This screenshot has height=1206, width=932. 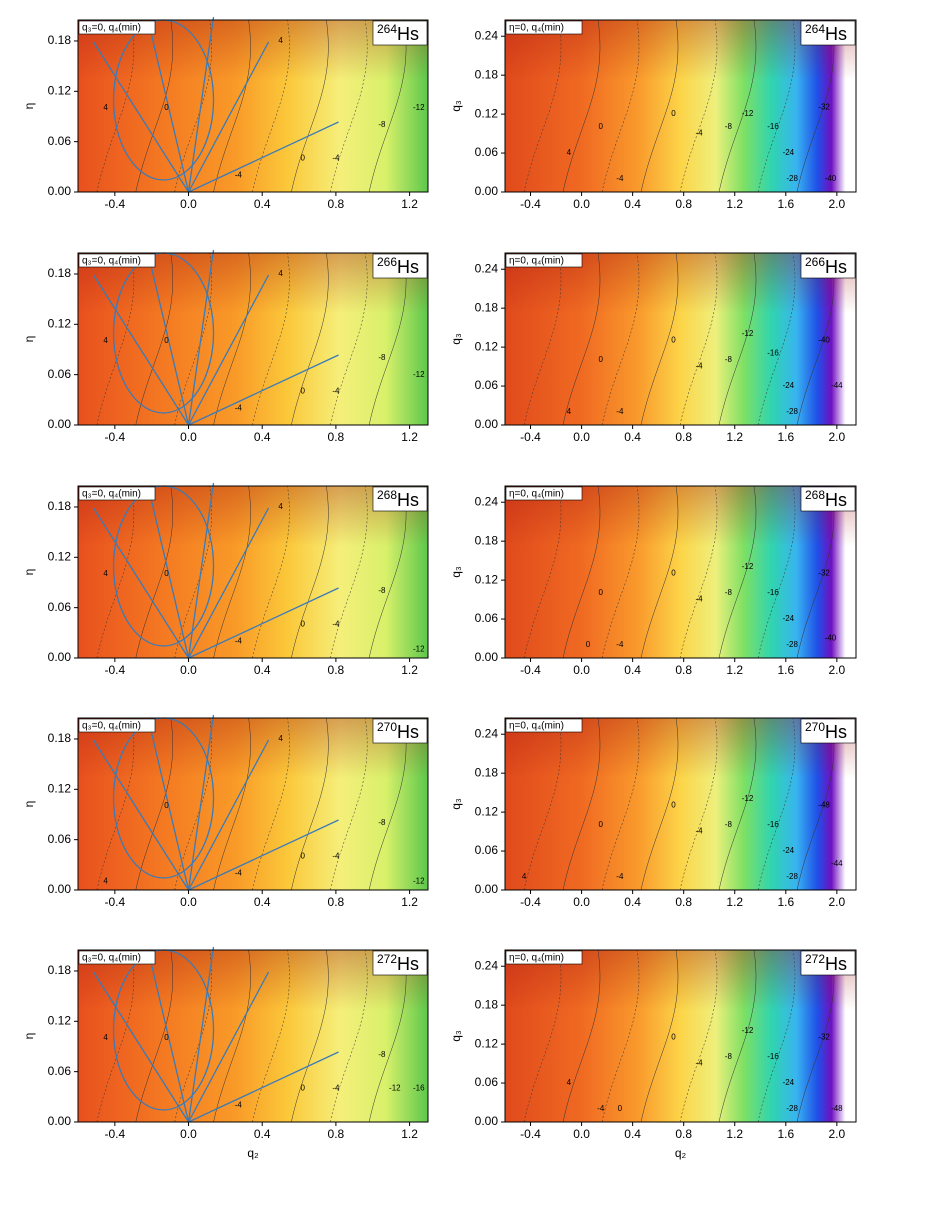 What do you see at coordinates (785, 902) in the screenshot?
I see `x-tick-label: 1.6` at bounding box center [785, 902].